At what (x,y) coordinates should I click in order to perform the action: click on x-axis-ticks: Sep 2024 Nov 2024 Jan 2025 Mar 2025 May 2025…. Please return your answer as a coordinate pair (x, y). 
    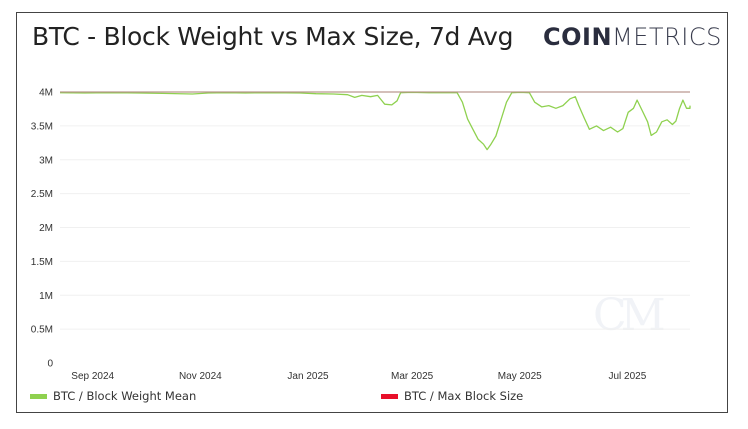
    Looking at the image, I should click on (358, 376).